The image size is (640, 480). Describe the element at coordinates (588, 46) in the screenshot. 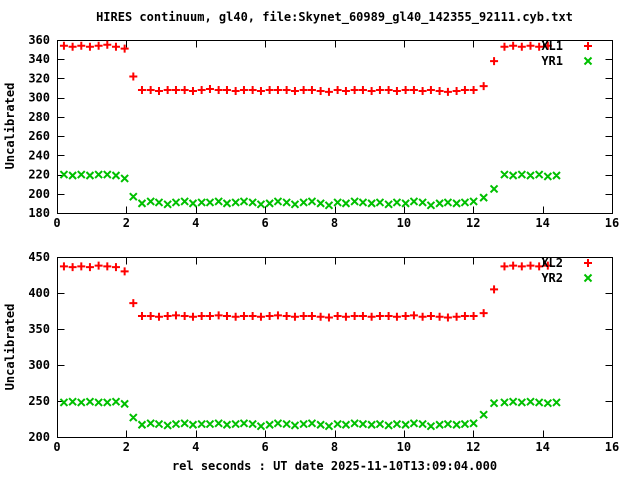

I see `legend-marker-XL1` at that location.